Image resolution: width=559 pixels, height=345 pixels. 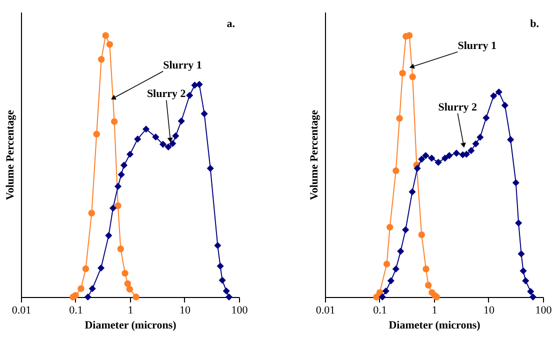 What do you see at coordinates (535, 24) in the screenshot?
I see `text: b.` at bounding box center [535, 24].